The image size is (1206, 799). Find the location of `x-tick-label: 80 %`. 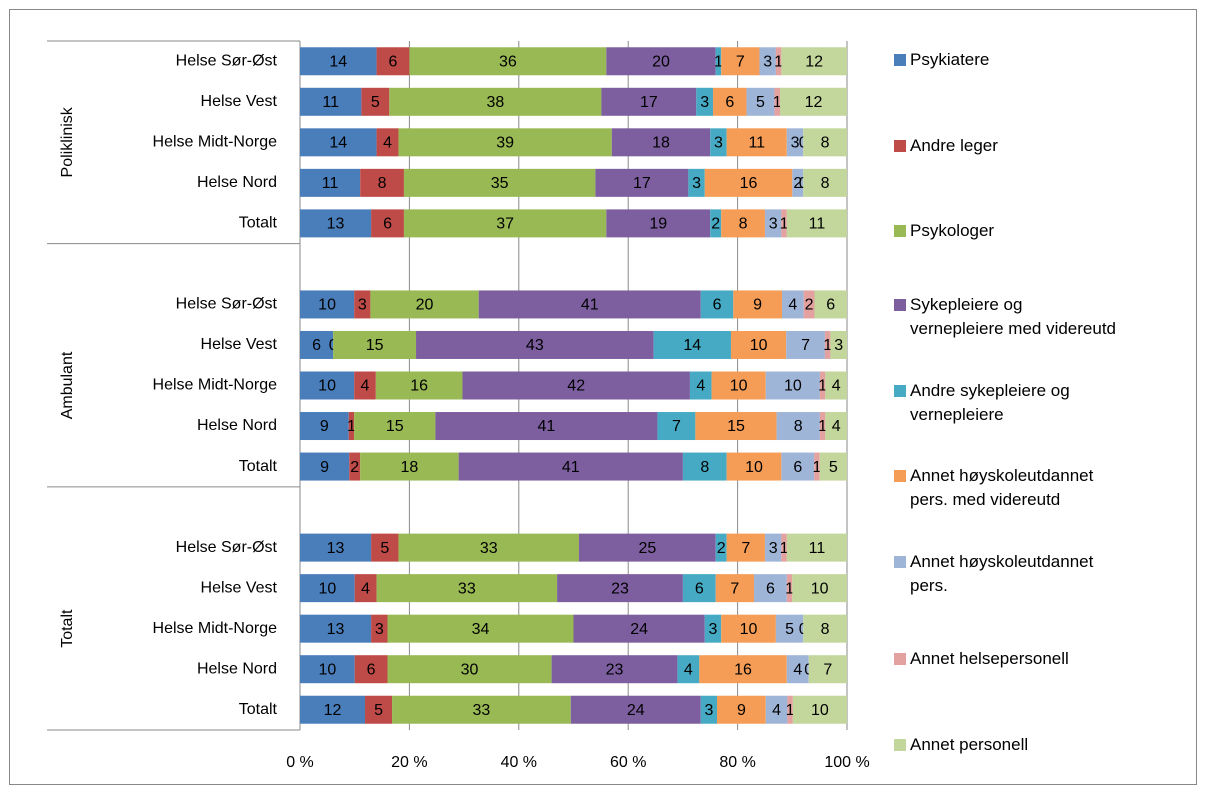

x-tick-label: 80 % is located at coordinates (737, 762).